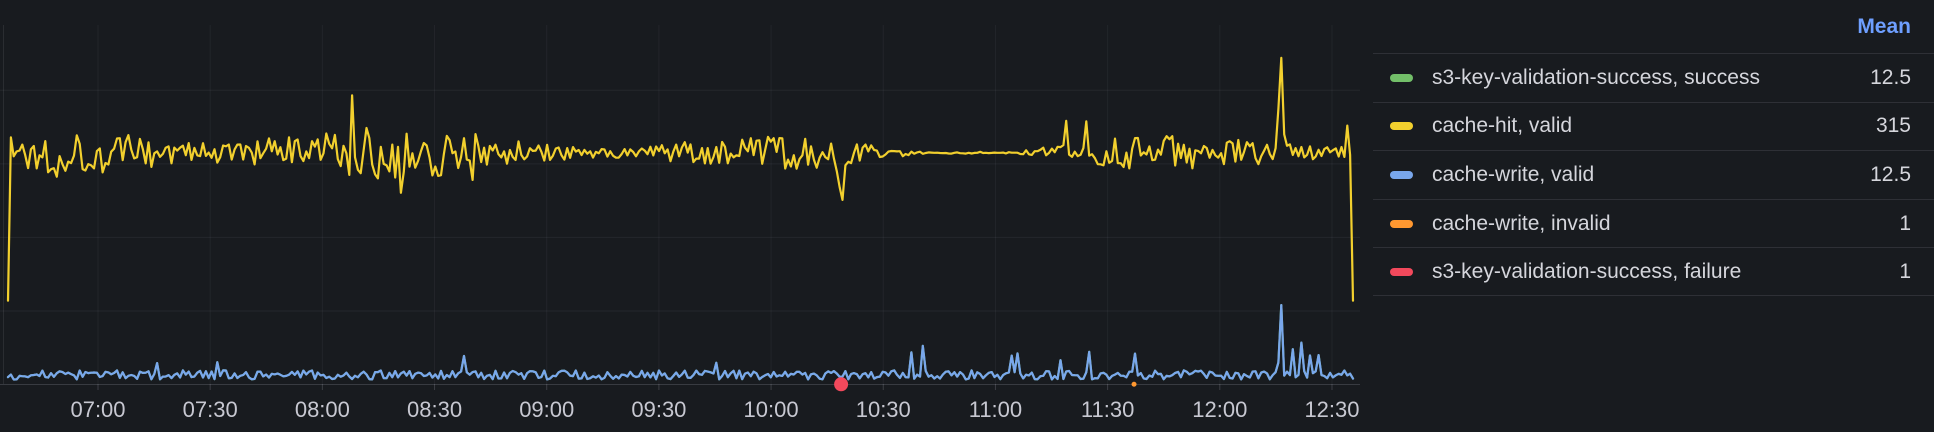  What do you see at coordinates (210, 409) in the screenshot?
I see `x-tick-label: 07:30` at bounding box center [210, 409].